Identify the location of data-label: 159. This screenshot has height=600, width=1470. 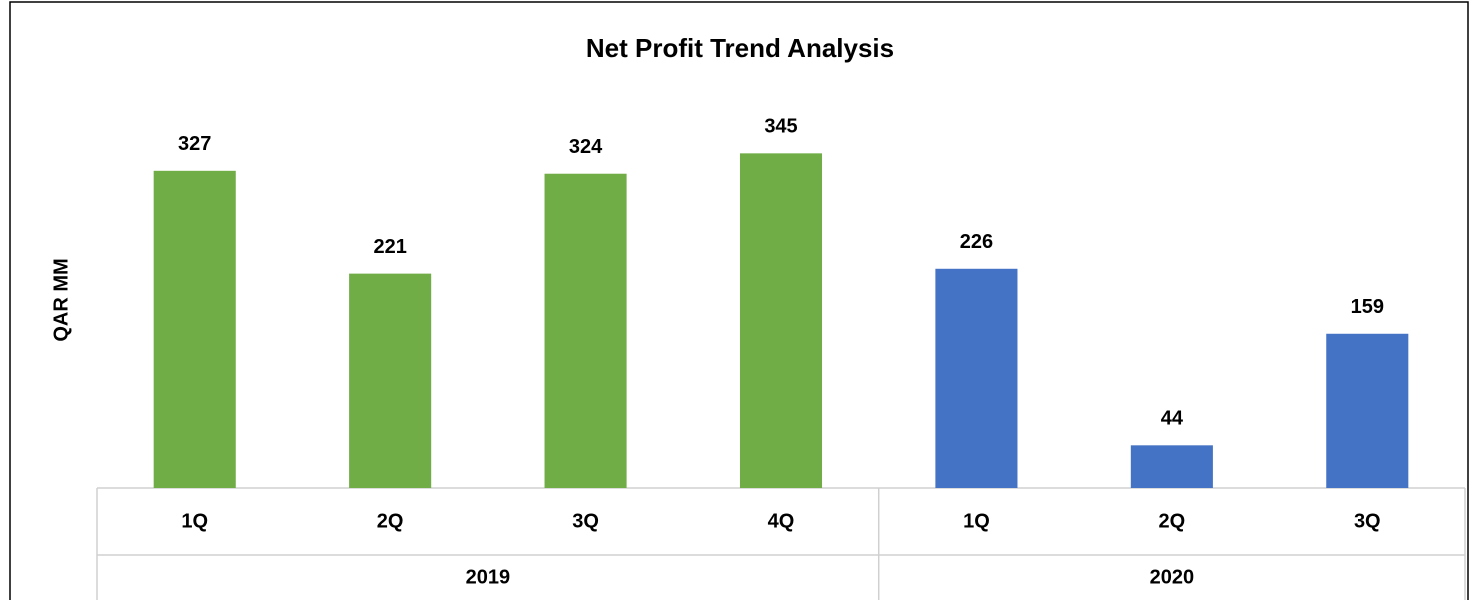
(1367, 307).